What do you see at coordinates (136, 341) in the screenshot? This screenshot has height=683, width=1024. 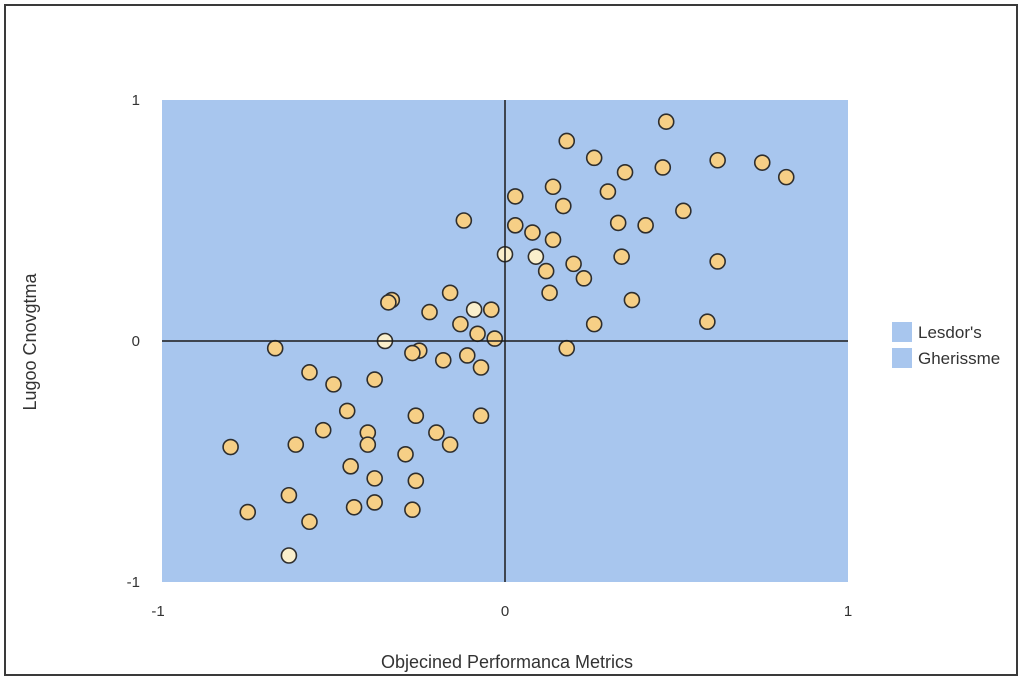 I see `y-tick-label-middle: 0` at bounding box center [136, 341].